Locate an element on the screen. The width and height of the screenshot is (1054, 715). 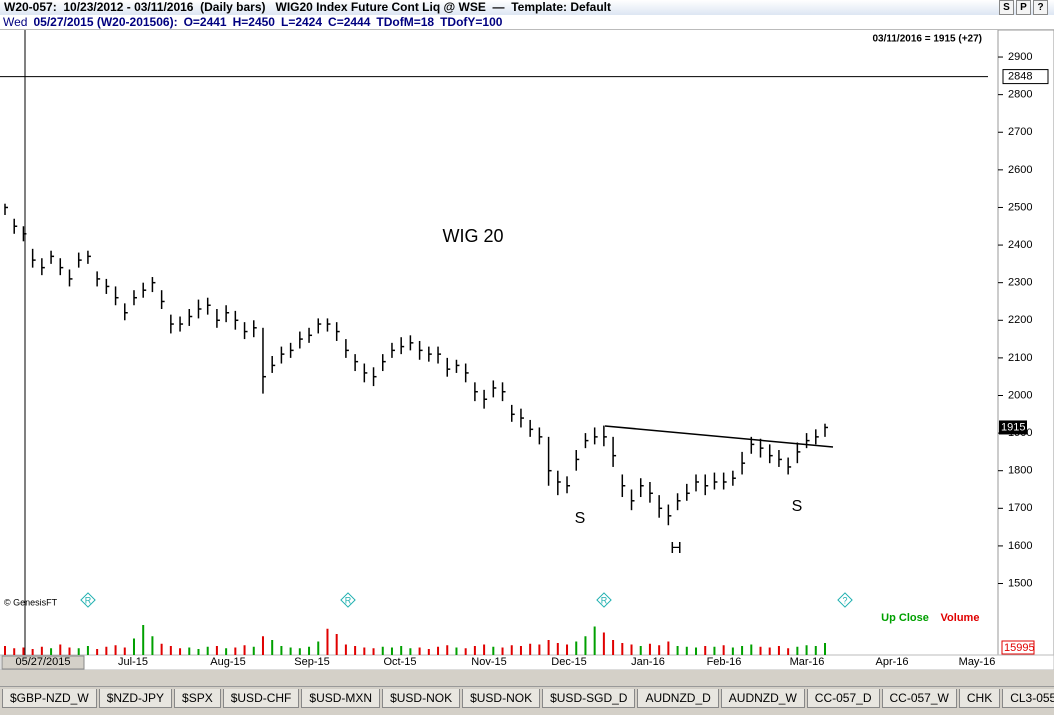
info-tdofm: TDofM=18 is located at coordinates (405, 22).